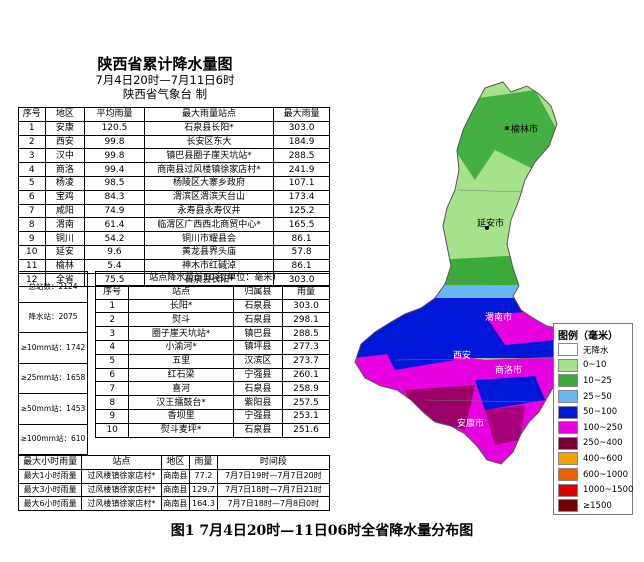 This screenshot has height=562, width=644. I want to click on table-cell: 277.3, so click(306, 347).